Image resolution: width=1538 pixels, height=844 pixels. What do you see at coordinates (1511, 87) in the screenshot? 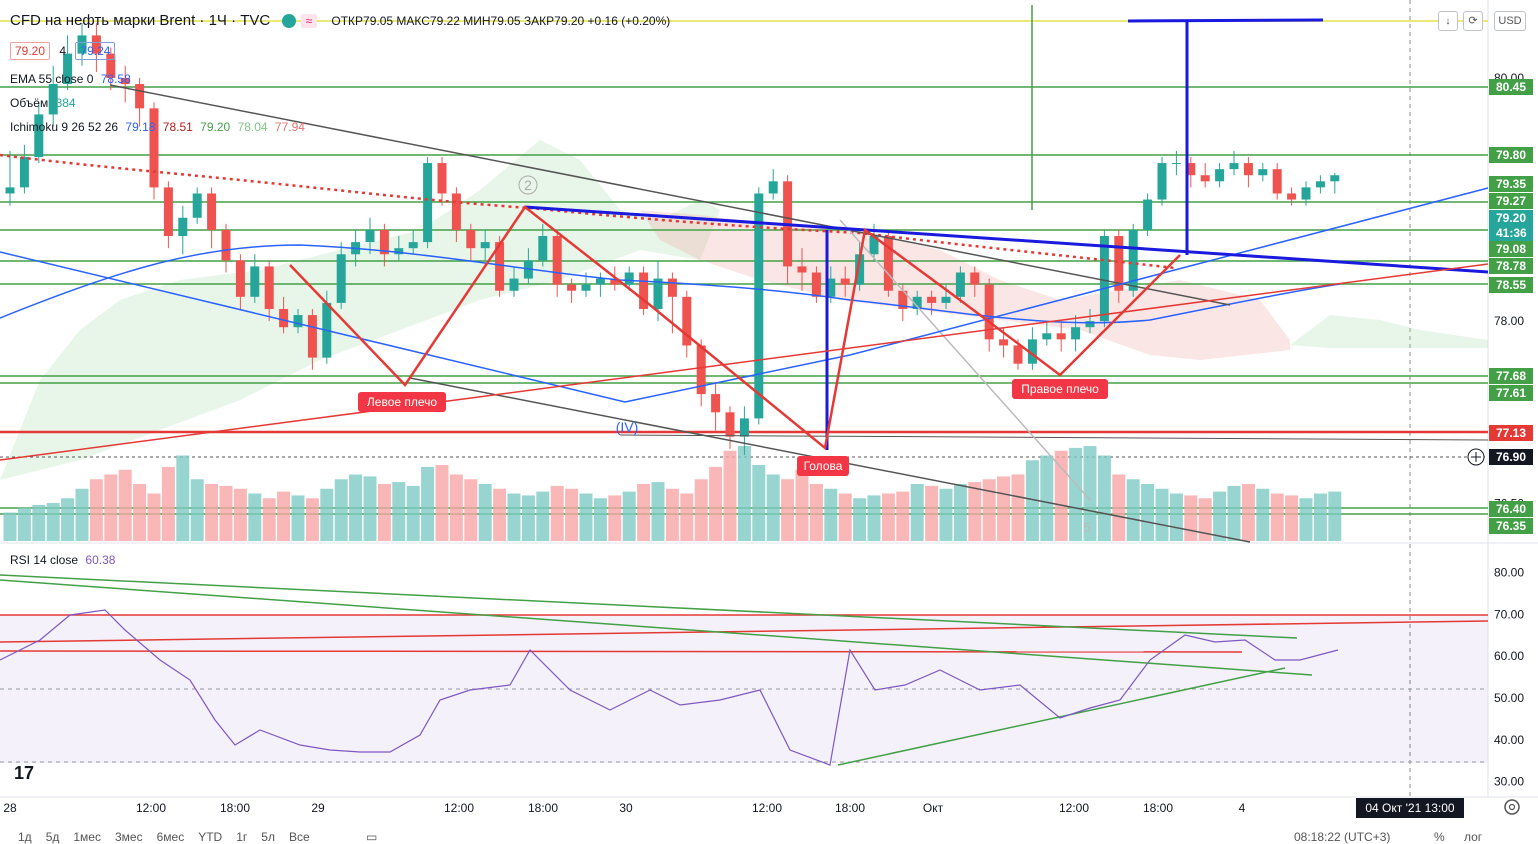
I see `svg-text: 80.45` at bounding box center [1511, 87].